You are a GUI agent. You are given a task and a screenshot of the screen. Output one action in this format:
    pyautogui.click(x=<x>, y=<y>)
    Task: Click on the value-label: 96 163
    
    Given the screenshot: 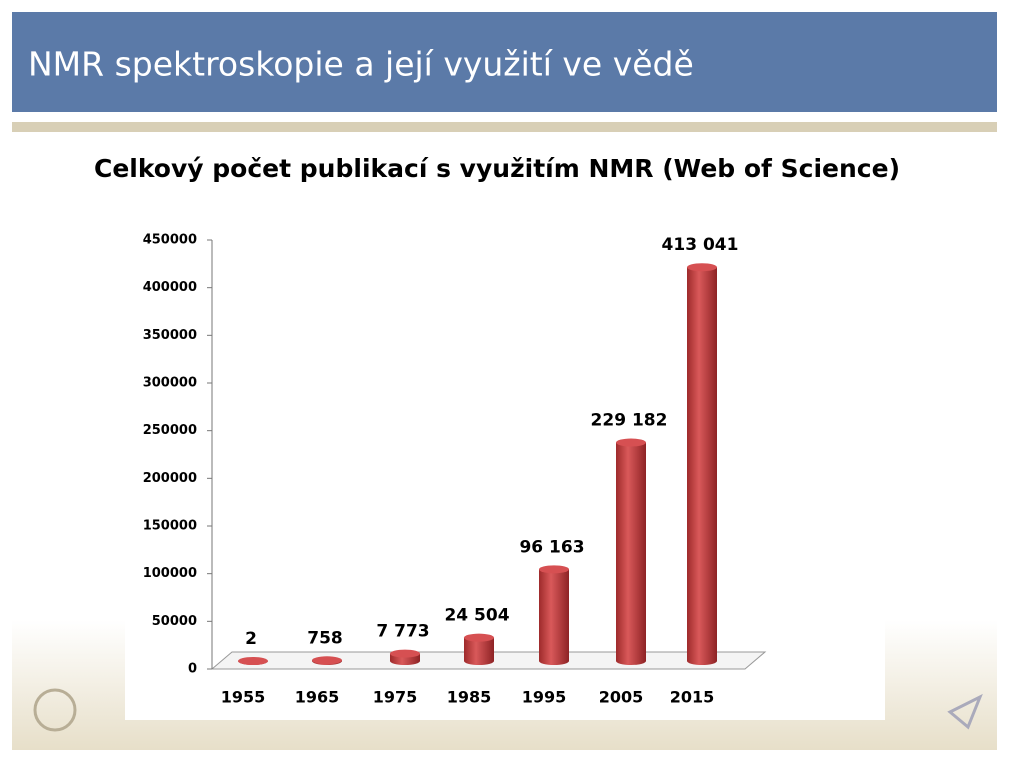 What is the action you would take?
    pyautogui.click(x=551, y=547)
    